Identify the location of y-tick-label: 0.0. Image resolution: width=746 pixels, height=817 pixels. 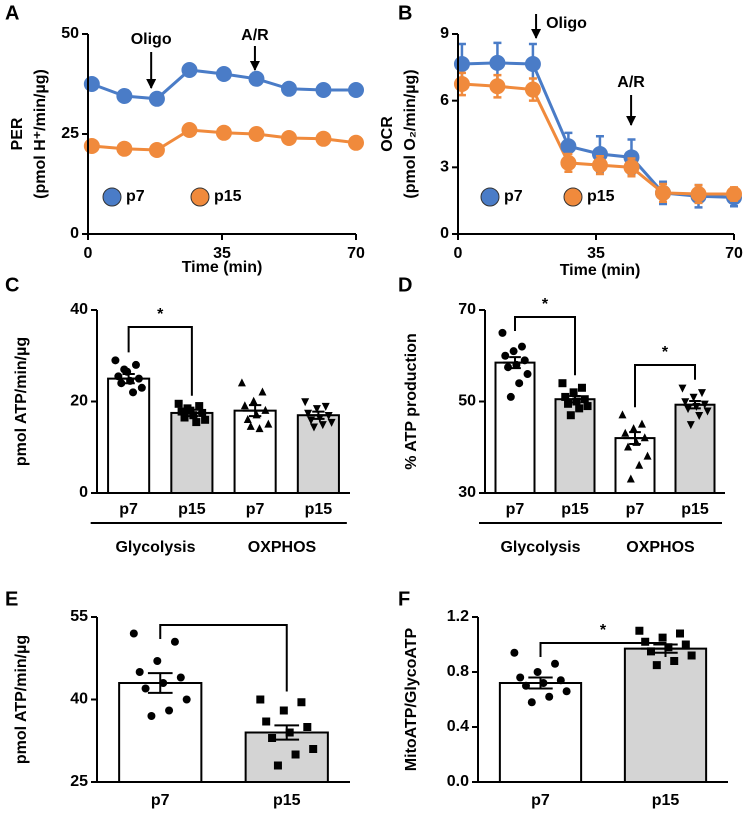
(458, 781).